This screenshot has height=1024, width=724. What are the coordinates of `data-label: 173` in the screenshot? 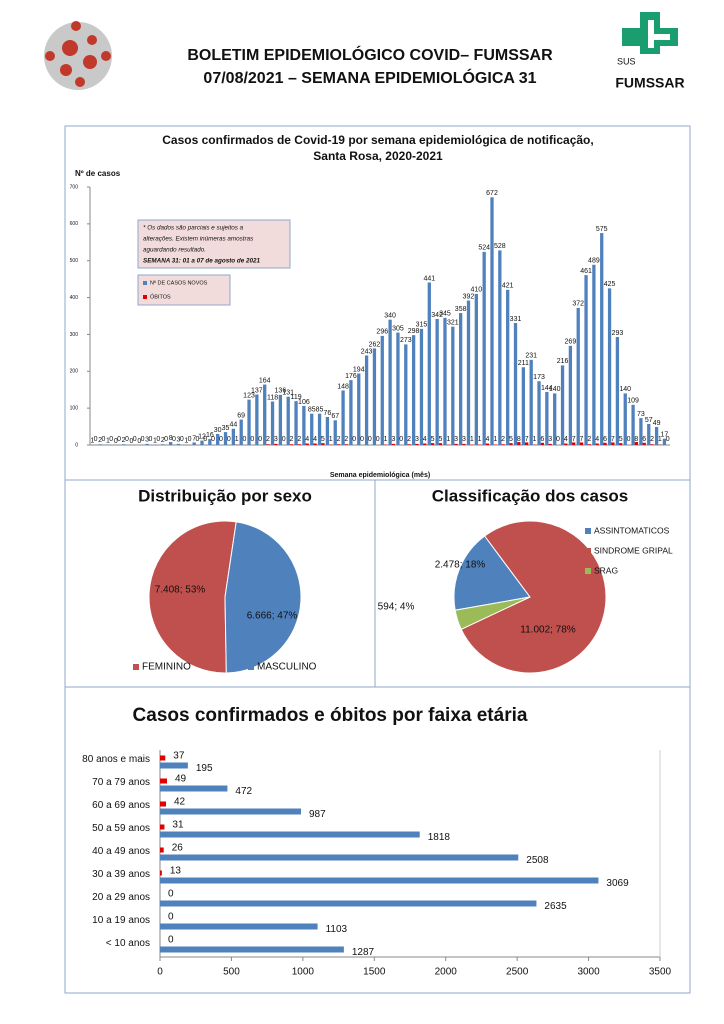 It's located at (539, 377).